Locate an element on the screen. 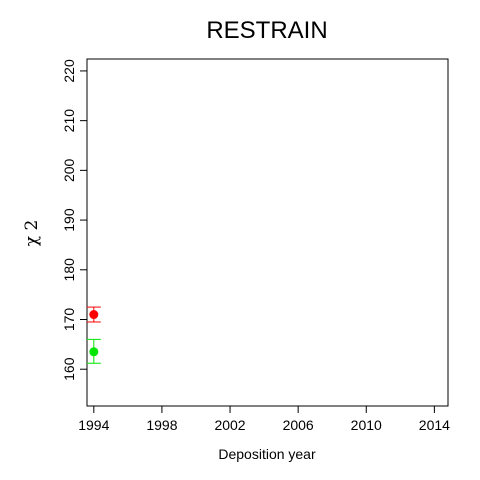 This screenshot has width=480, height=480. y-tick-label: 200 is located at coordinates (69, 170).